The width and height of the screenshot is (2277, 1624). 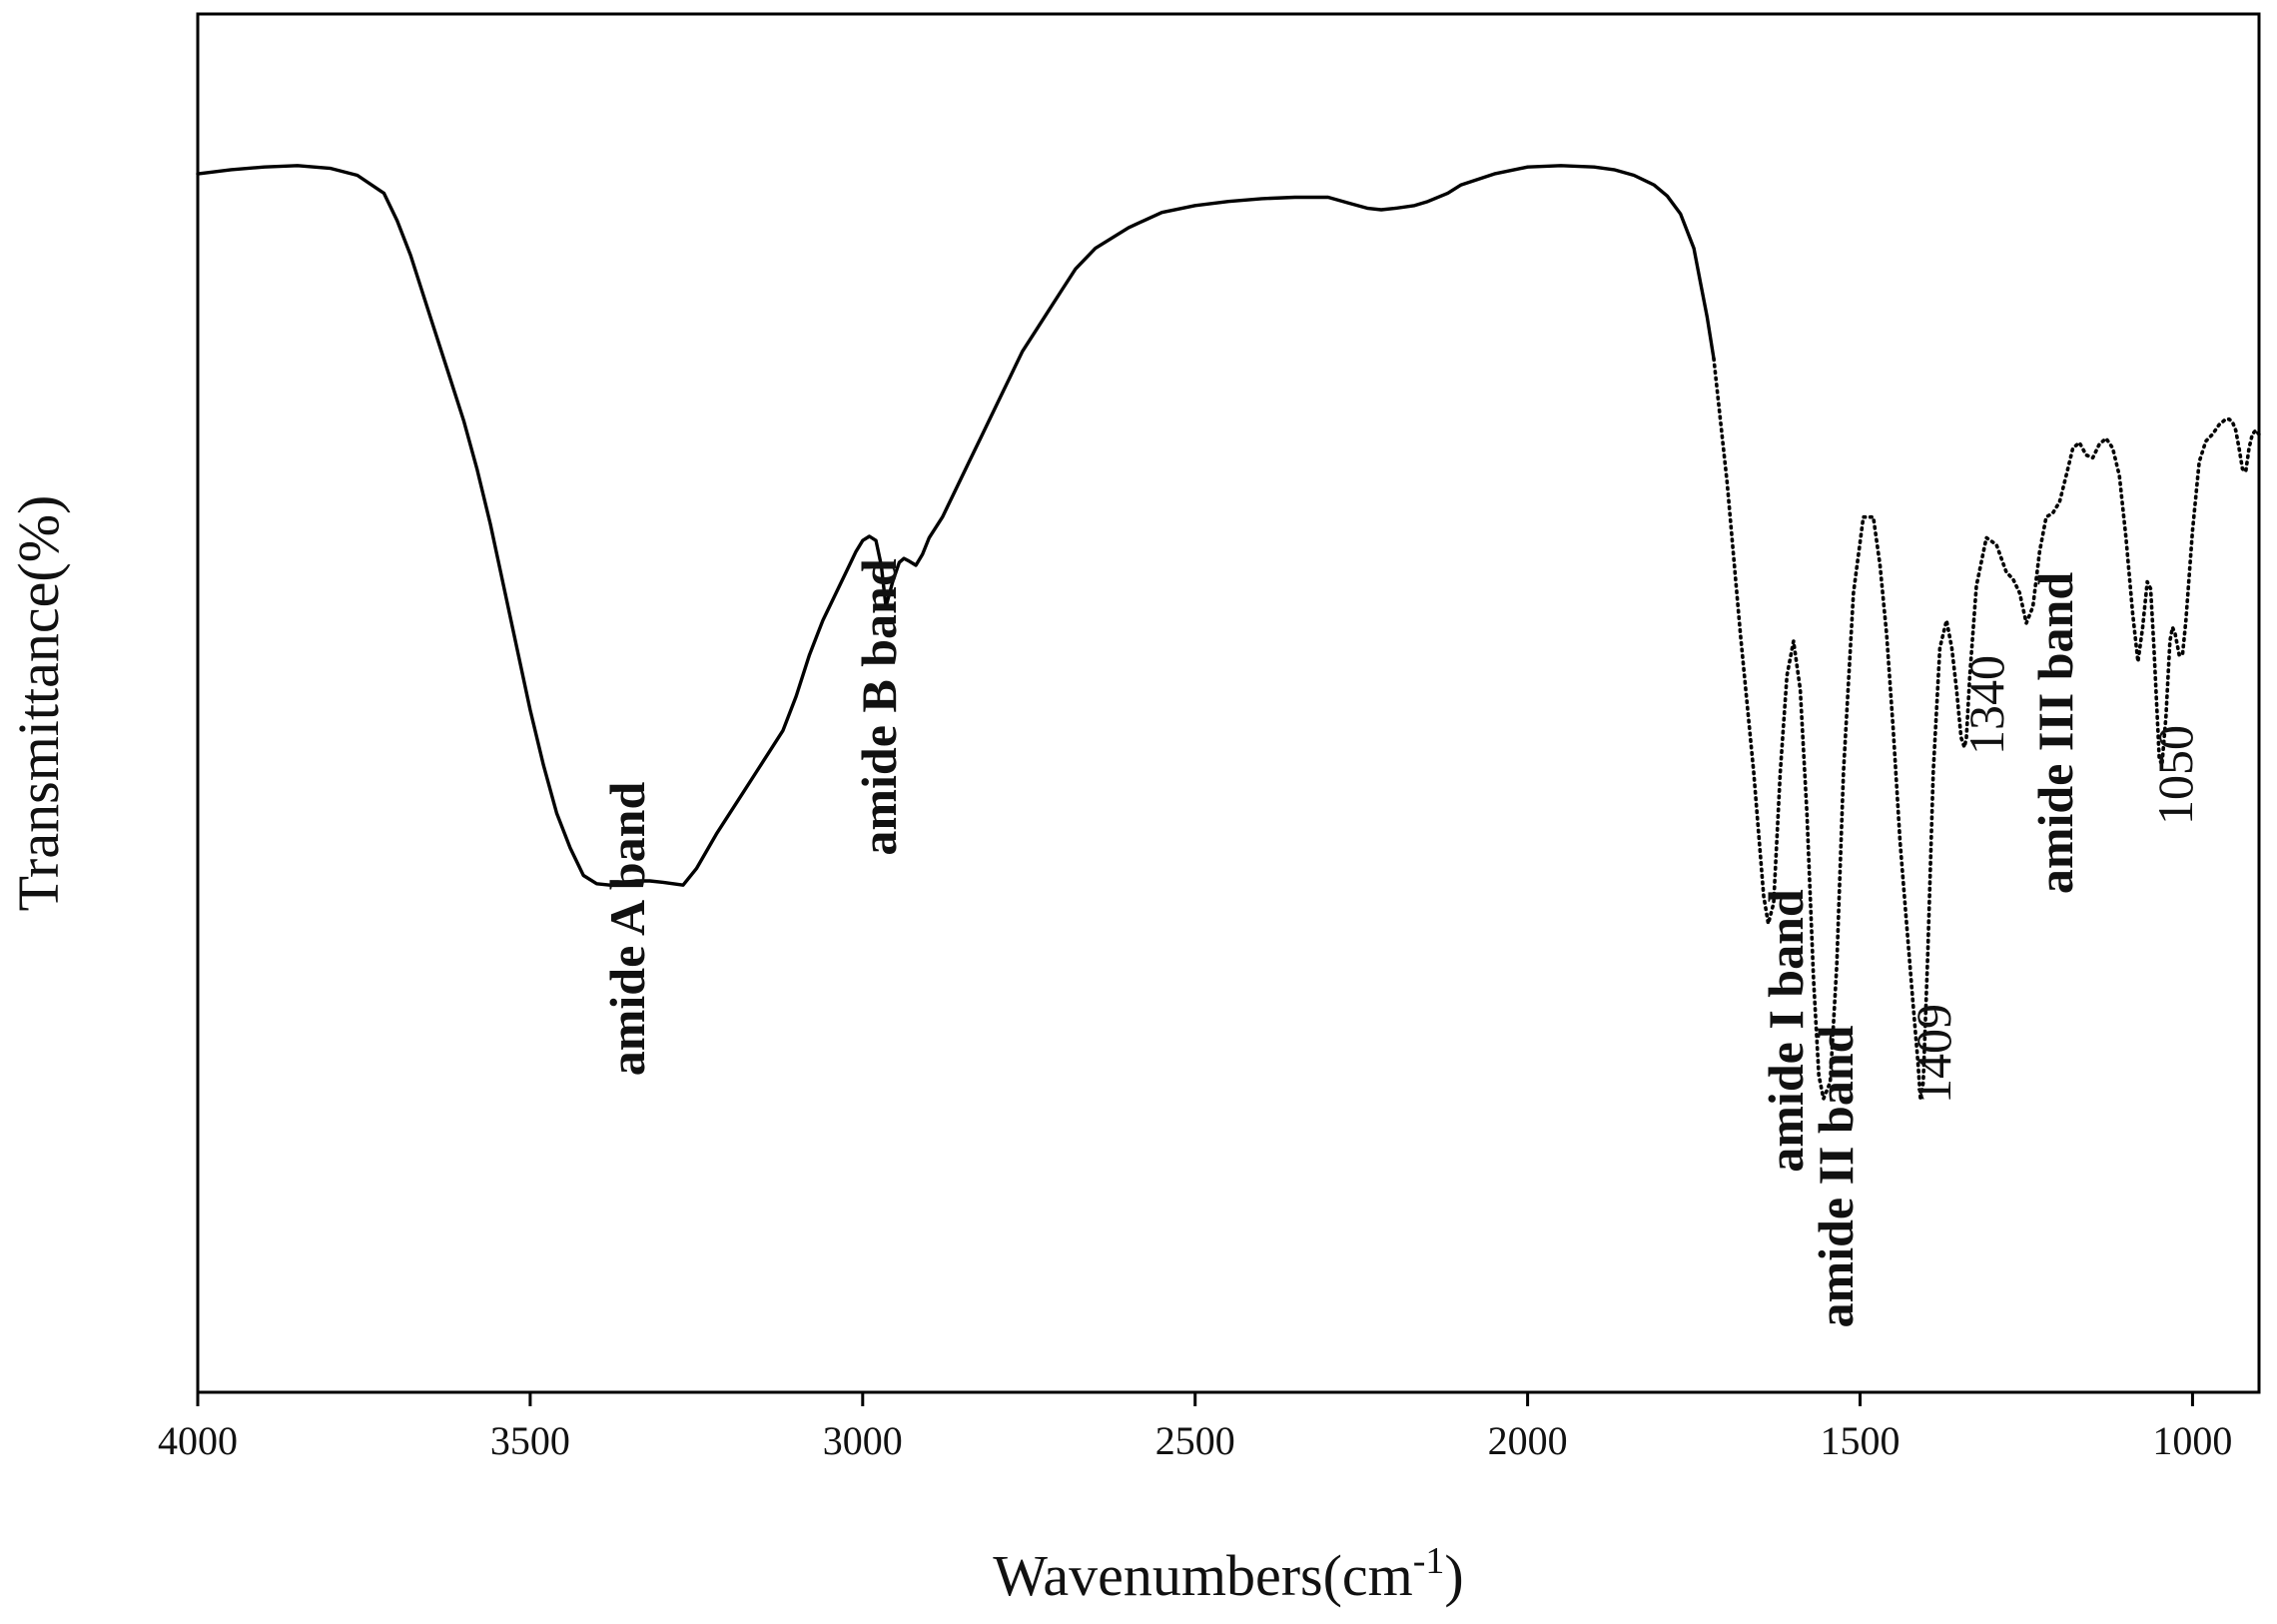 What do you see at coordinates (1203, 1575) in the screenshot?
I see `x-axis-title-main: Wavenumbers(cm` at bounding box center [1203, 1575].